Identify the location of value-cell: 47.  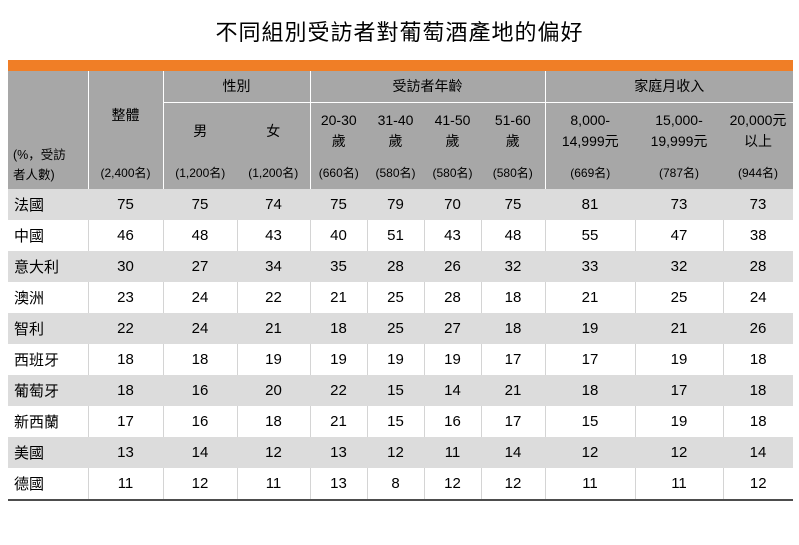
(679, 236).